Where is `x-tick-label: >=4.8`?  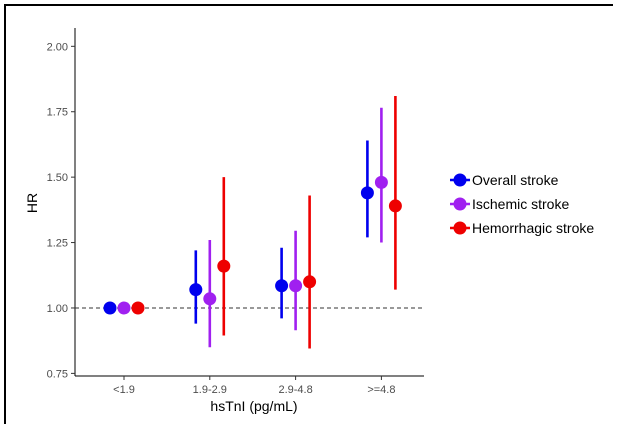
x-tick-label: >=4.8 is located at coordinates (381, 390).